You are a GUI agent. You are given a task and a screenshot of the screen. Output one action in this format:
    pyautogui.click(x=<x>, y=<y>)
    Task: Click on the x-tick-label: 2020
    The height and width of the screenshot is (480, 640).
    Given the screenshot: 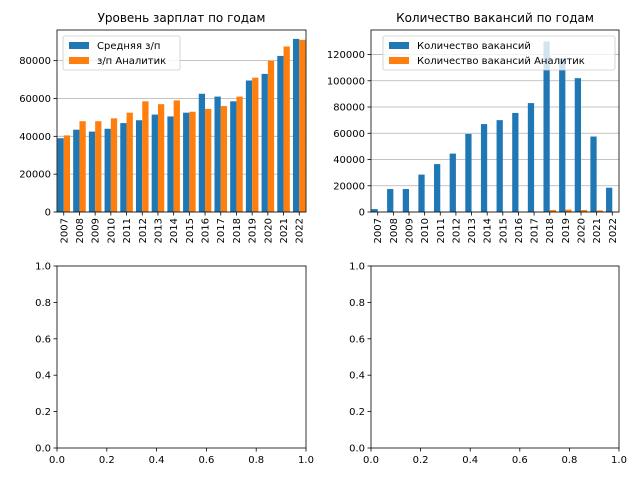 What is the action you would take?
    pyautogui.click(x=582, y=230)
    